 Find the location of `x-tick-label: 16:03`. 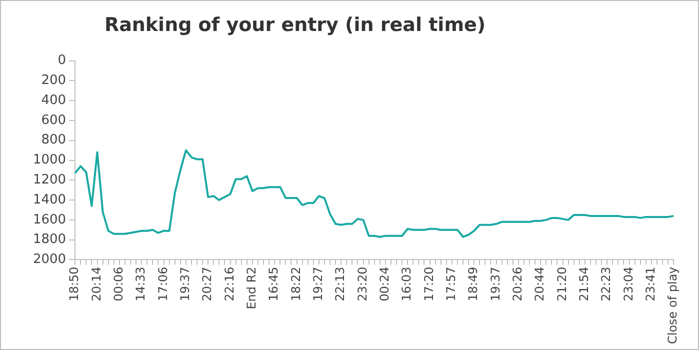

x-tick-label: 16:03 is located at coordinates (407, 284).